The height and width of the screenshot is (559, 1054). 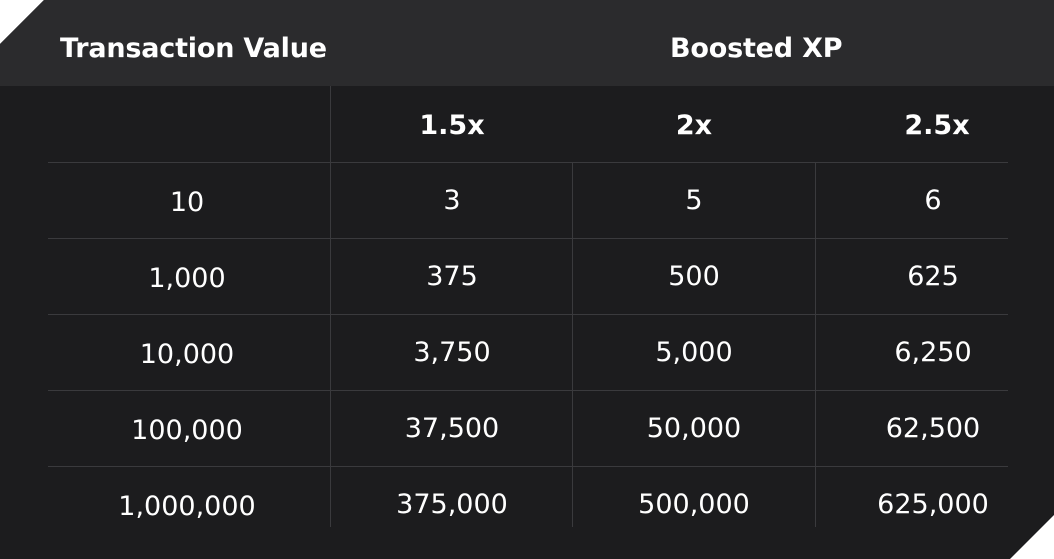 What do you see at coordinates (187, 354) in the screenshot?
I see `transaction-value-cell: 10,000` at bounding box center [187, 354].